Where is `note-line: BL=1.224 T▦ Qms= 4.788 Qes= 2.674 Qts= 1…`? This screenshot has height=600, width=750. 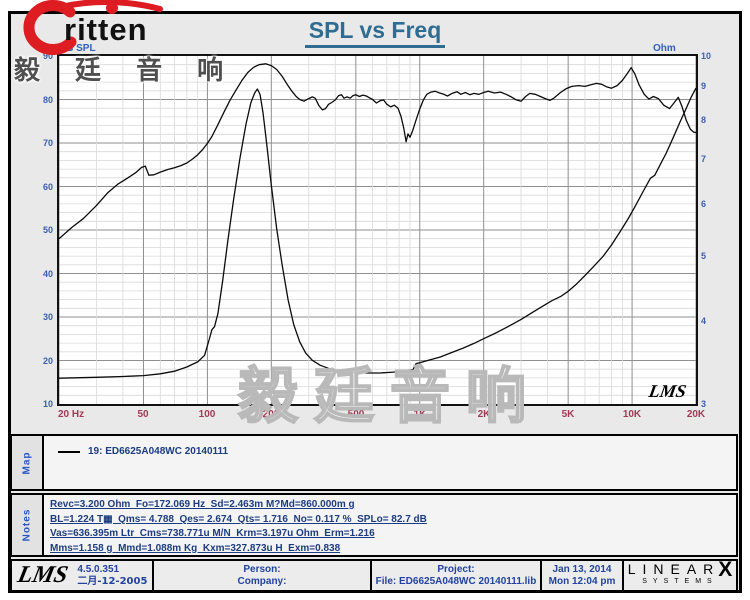 note-line: BL=1.224 T▦ Qms= 4.788 Qes= 2.674 Qts= 1… is located at coordinates (238, 519).